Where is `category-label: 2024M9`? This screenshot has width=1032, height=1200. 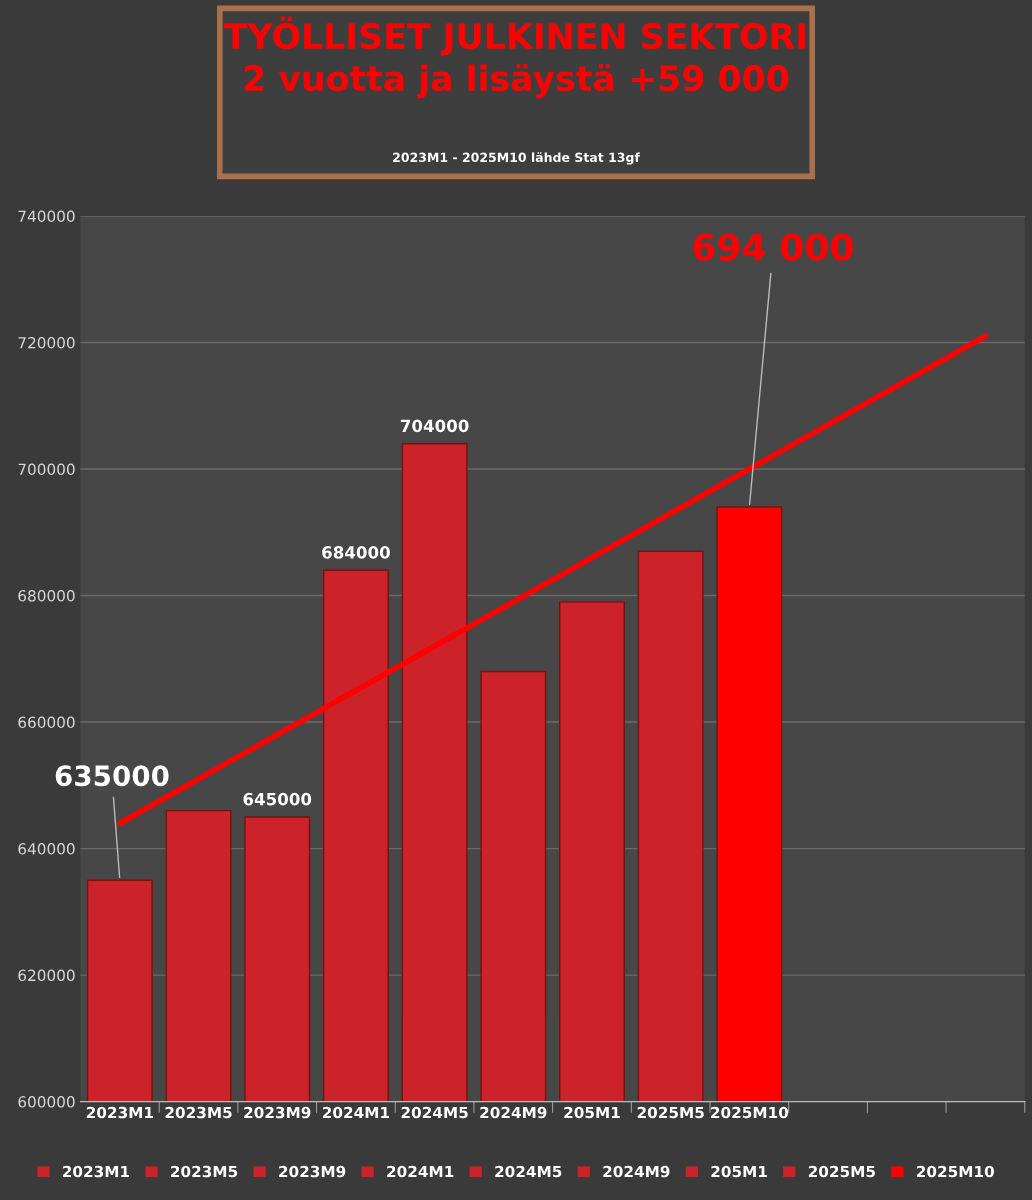
category-label: 2024M9 is located at coordinates (636, 1171).